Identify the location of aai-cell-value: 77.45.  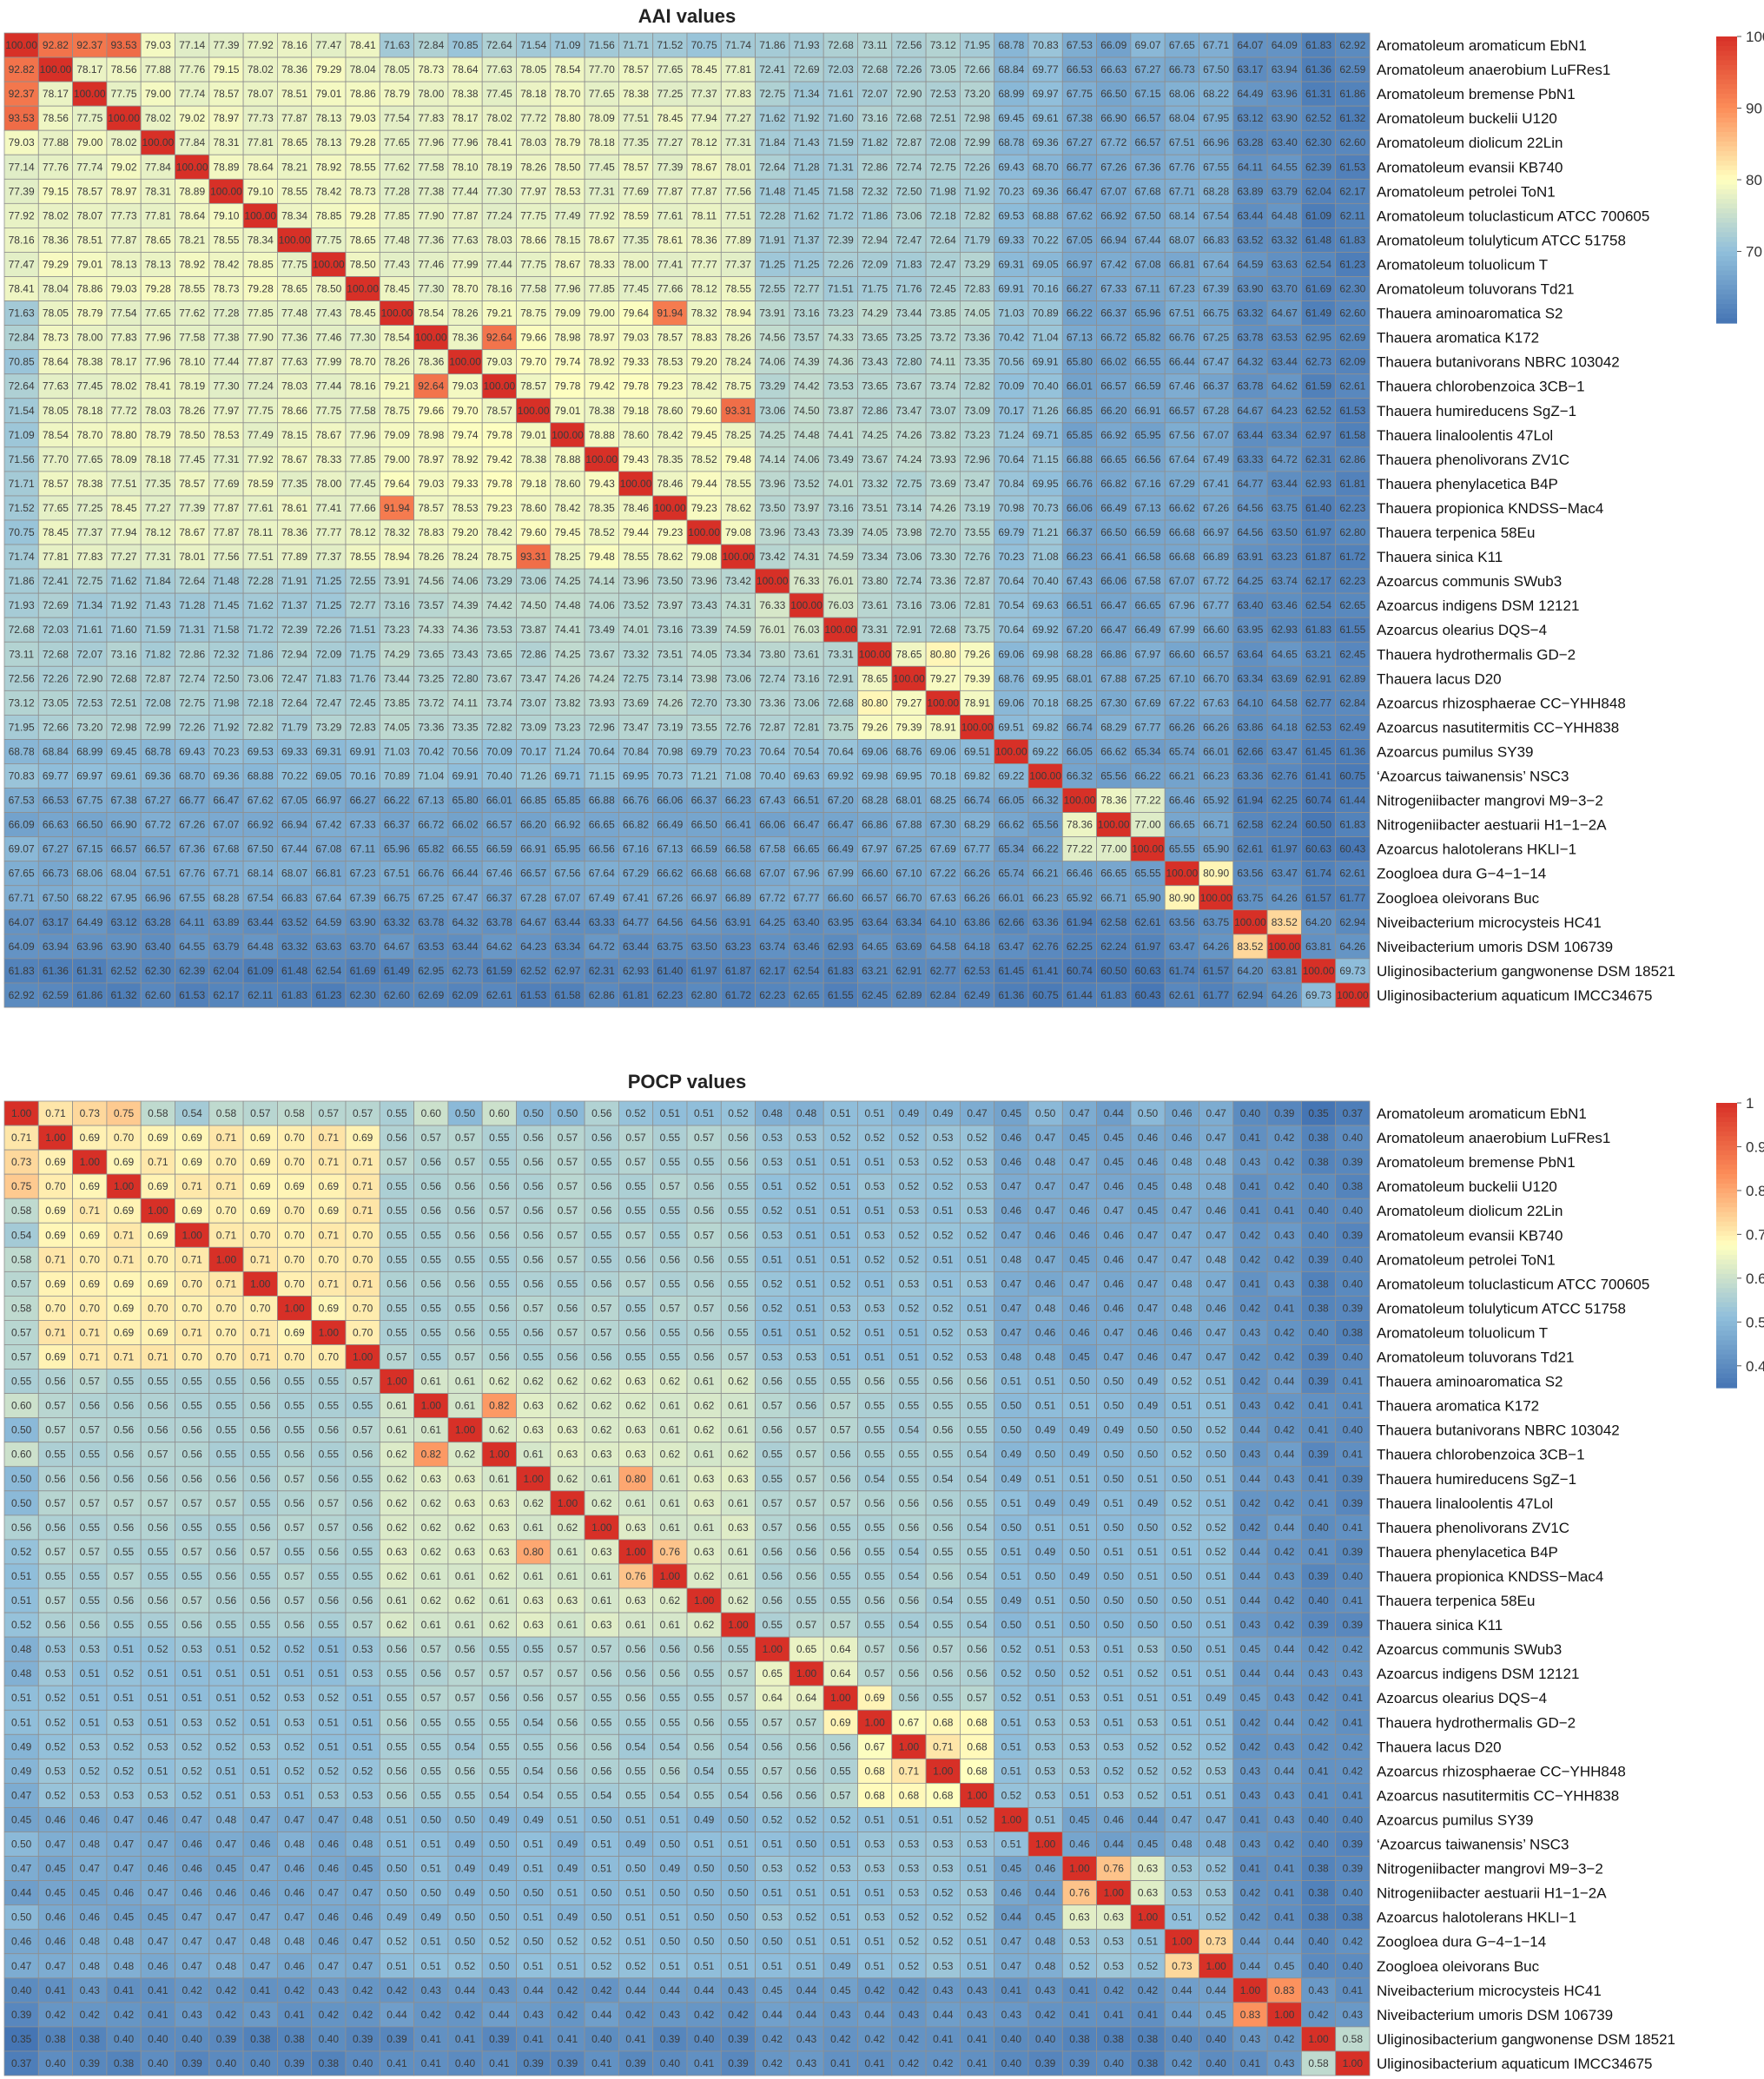
(499, 94).